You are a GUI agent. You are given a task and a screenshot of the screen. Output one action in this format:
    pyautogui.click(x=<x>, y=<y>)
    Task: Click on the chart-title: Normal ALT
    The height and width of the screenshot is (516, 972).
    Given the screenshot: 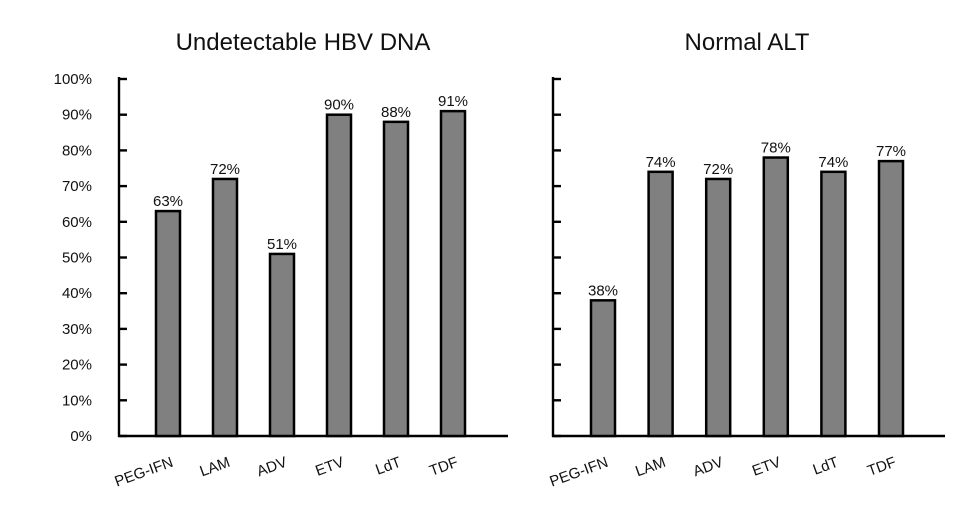 What is the action you would take?
    pyautogui.click(x=747, y=42)
    